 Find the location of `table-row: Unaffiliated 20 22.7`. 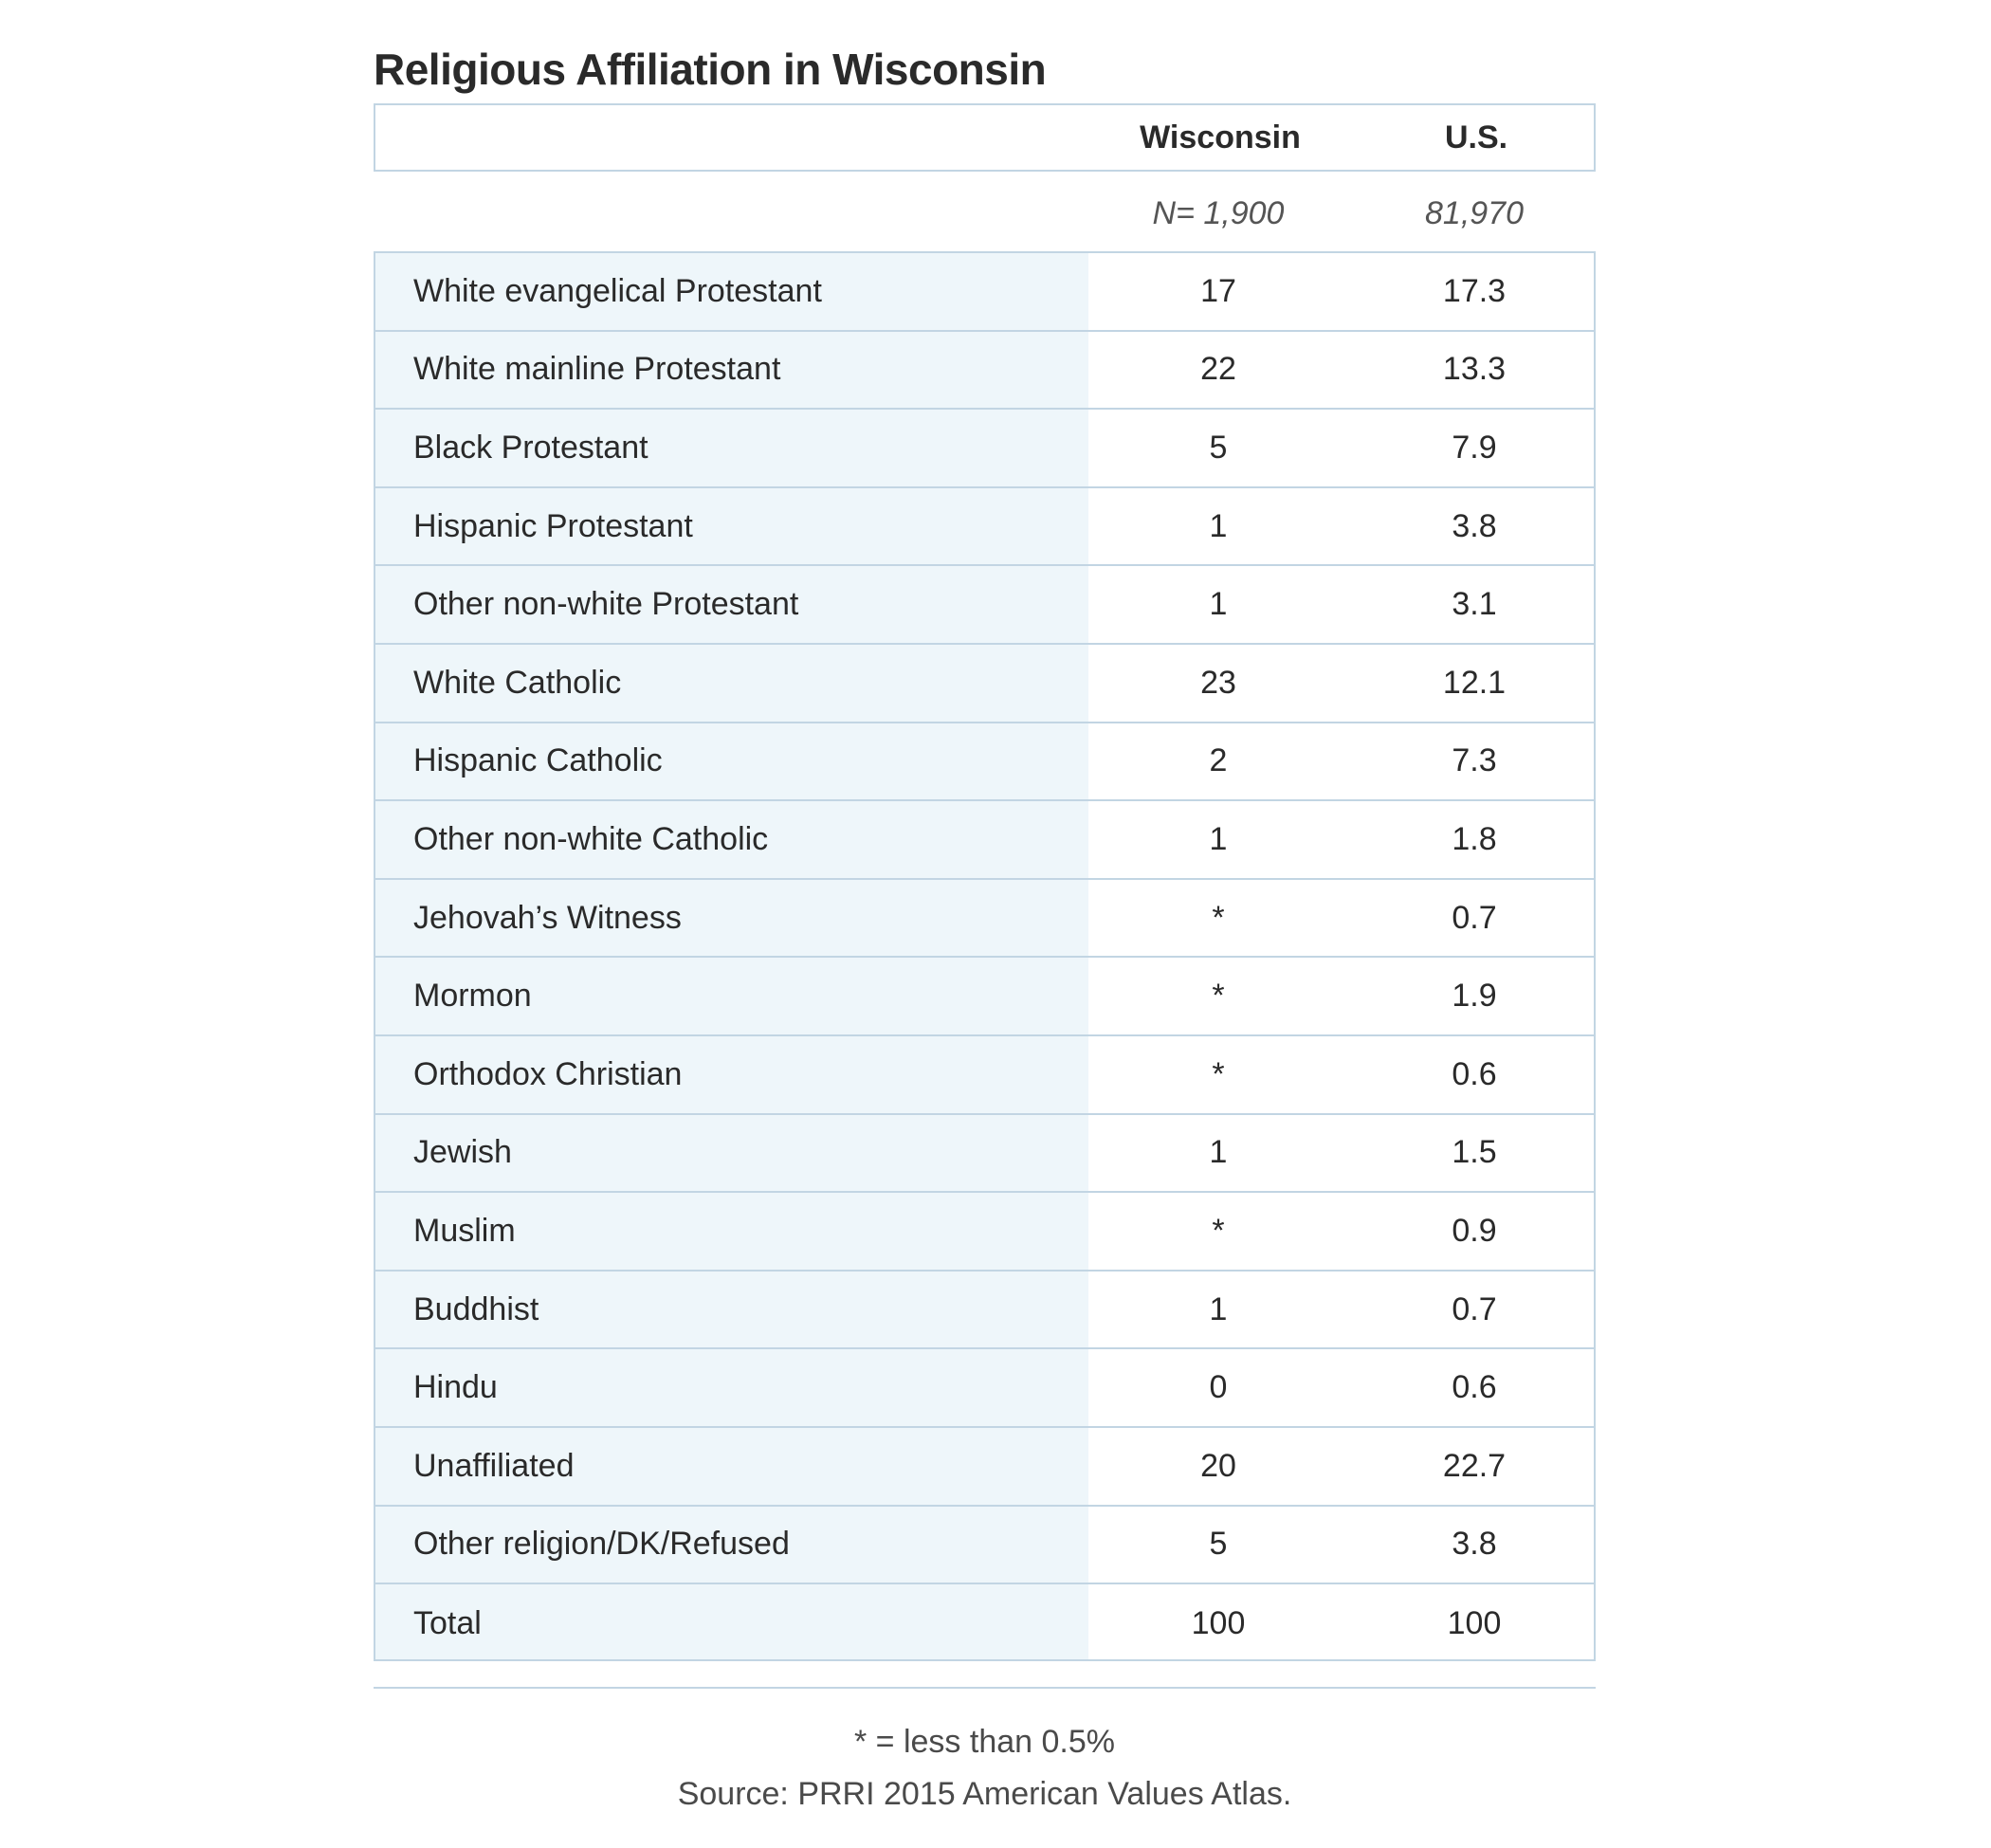

table-row: Unaffiliated 20 22.7 is located at coordinates (984, 1467).